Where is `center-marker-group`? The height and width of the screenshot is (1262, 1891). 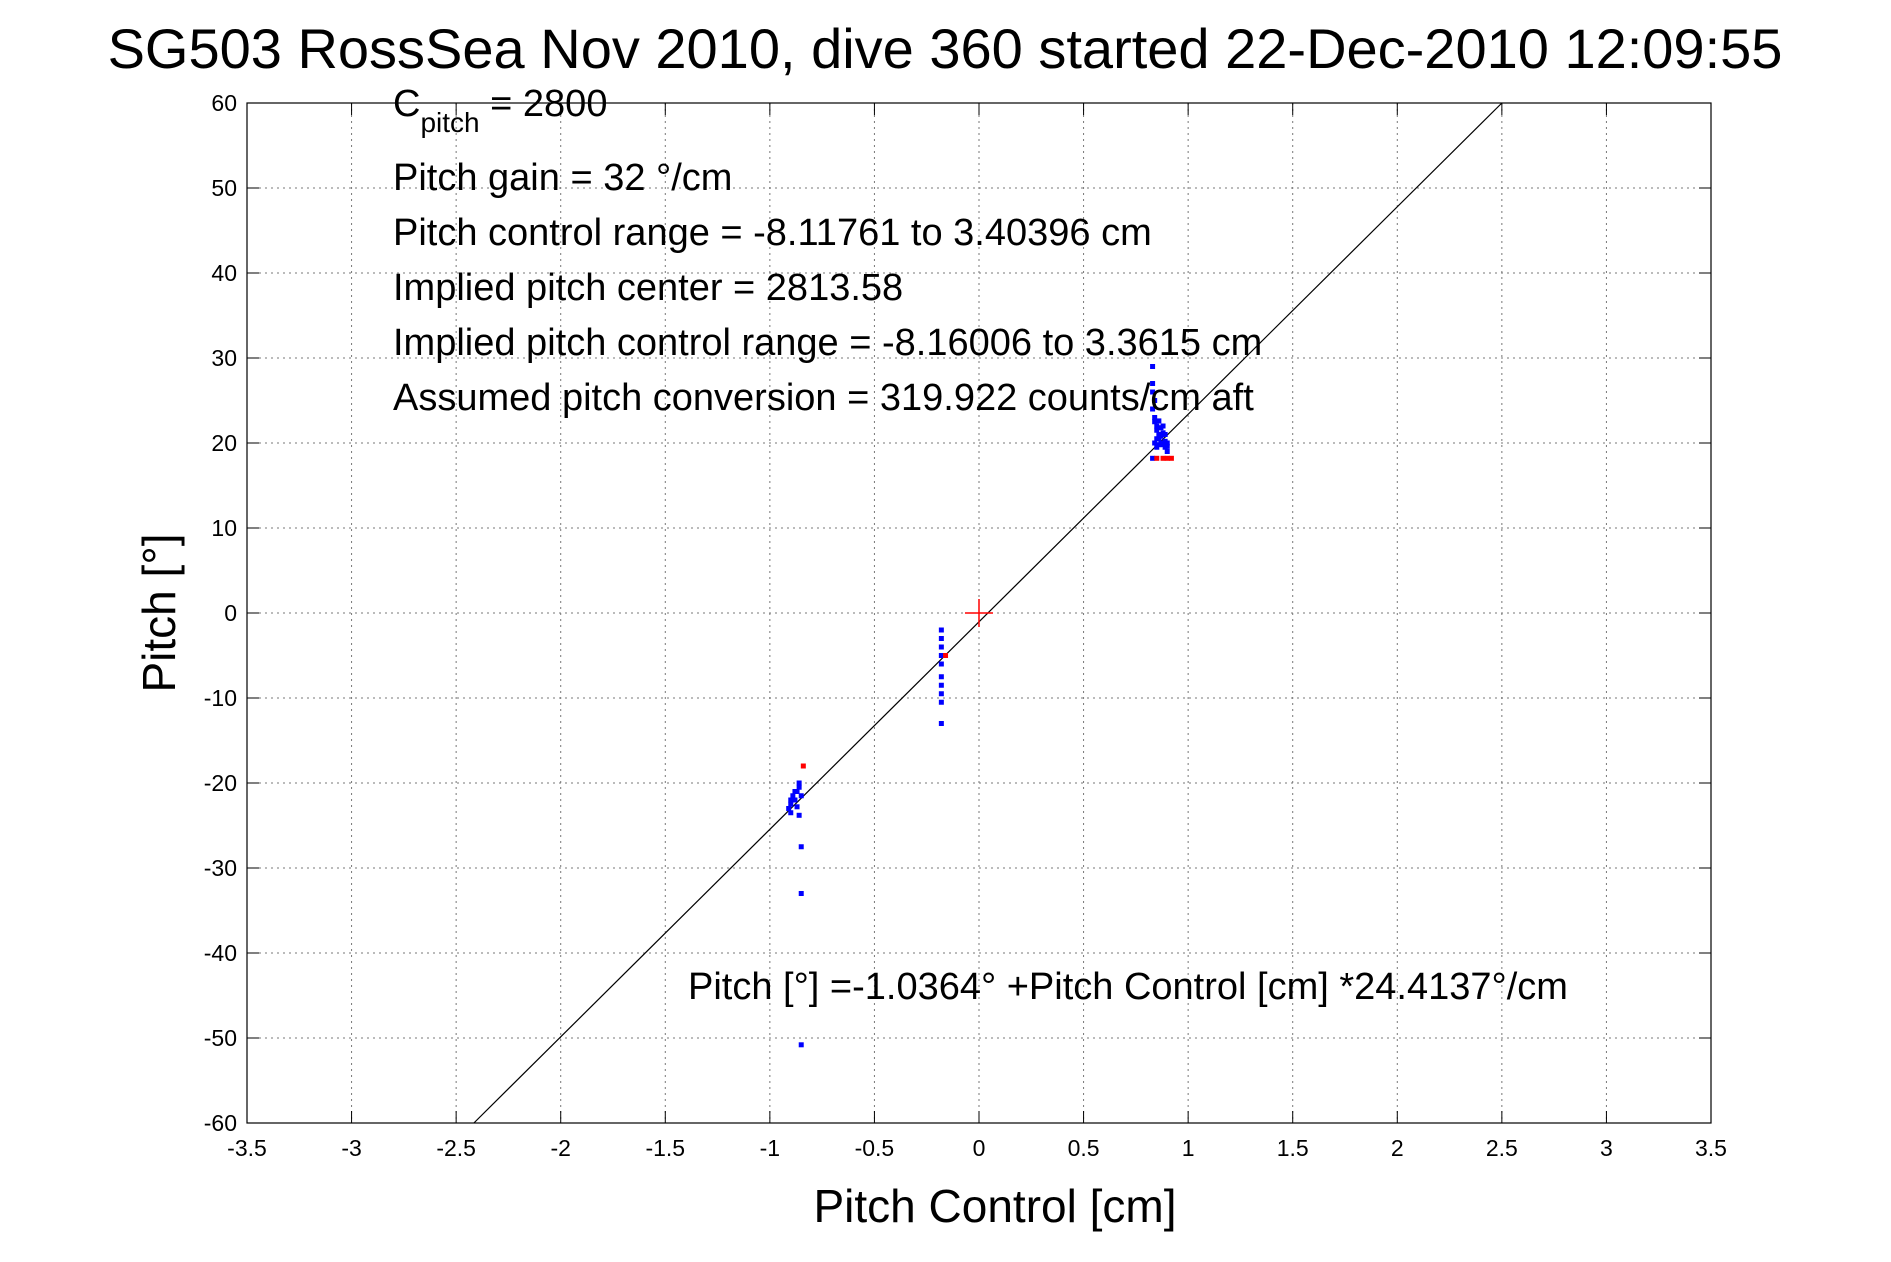
center-marker-group is located at coordinates (979, 613).